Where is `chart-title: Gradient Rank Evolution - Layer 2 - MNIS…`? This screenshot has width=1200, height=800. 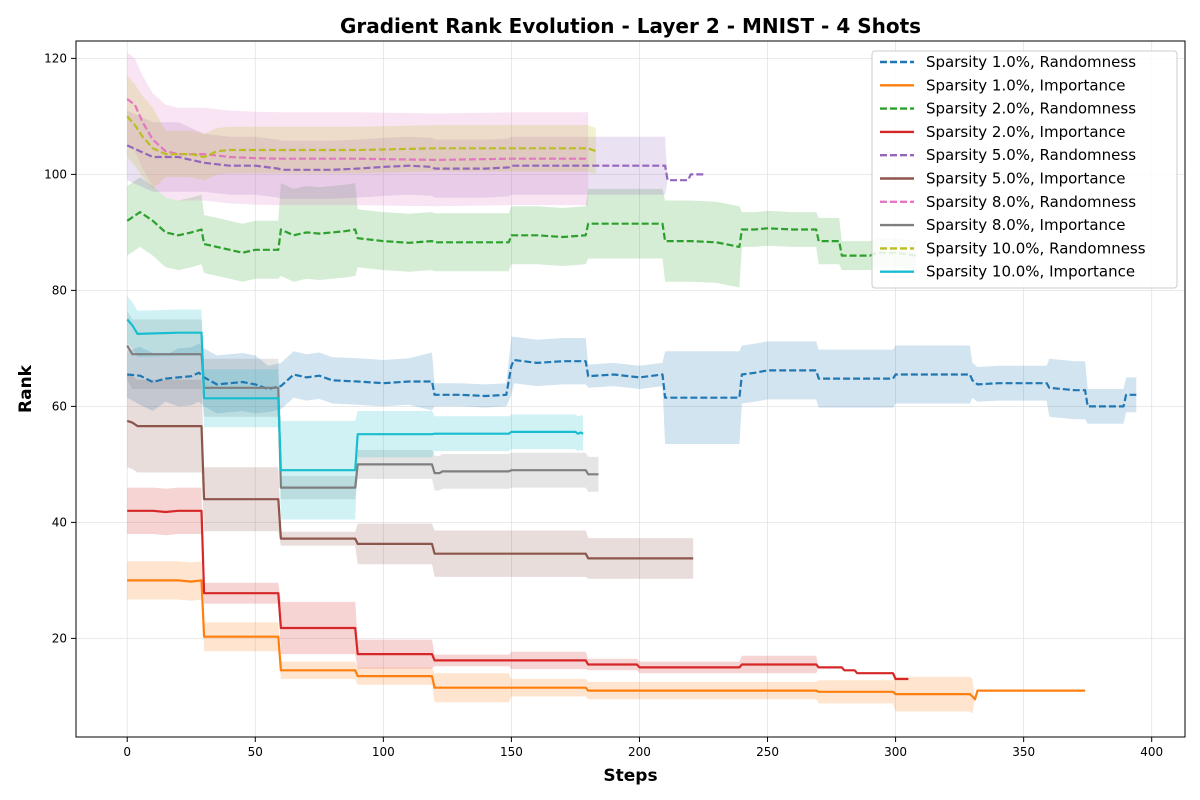
chart-title: Gradient Rank Evolution - Layer 2 - MNIS… is located at coordinates (630, 26).